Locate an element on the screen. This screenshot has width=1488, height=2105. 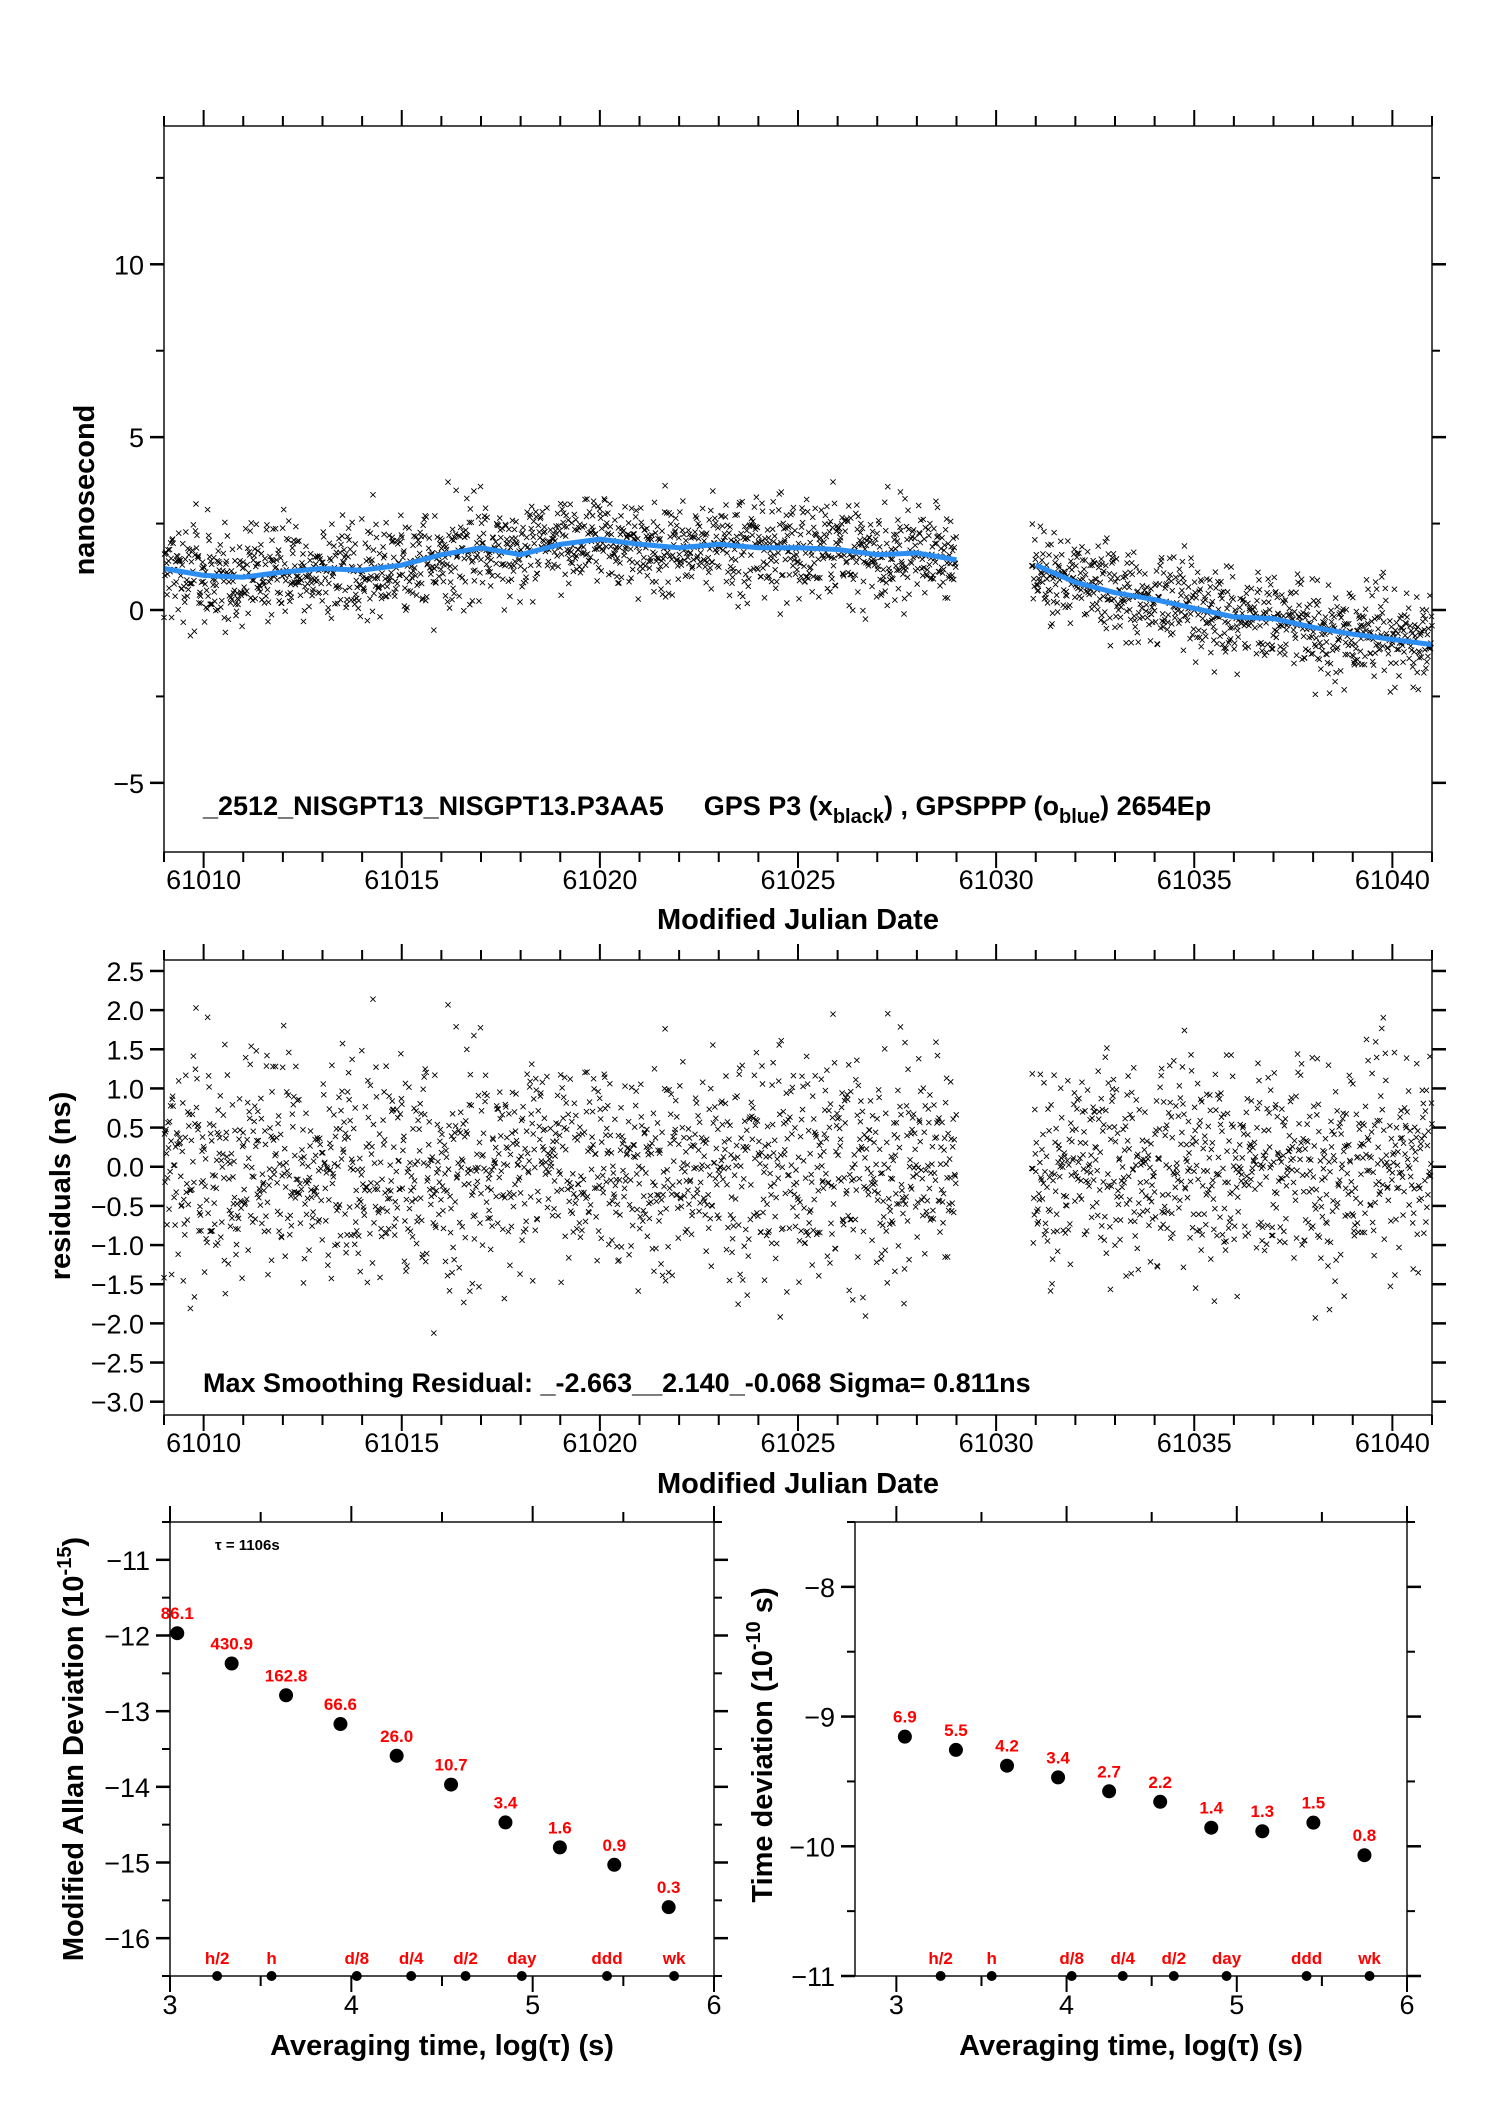
x-tick-label: 61010 is located at coordinates (203, 880).